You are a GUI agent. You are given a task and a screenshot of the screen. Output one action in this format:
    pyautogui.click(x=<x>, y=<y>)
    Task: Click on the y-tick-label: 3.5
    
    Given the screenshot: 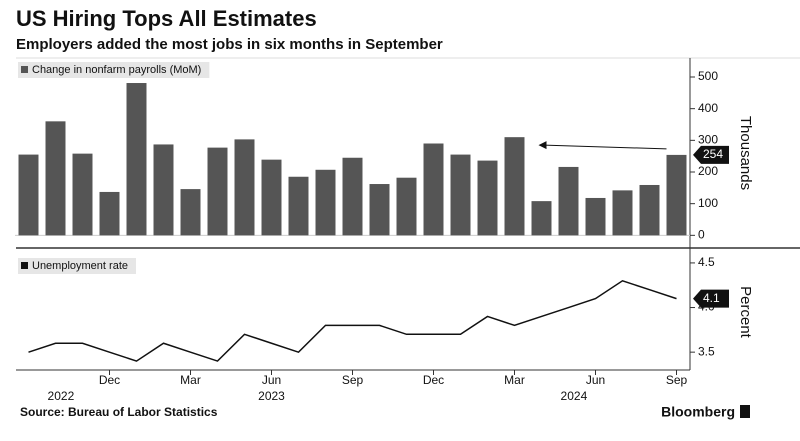 What is the action you would take?
    pyautogui.click(x=706, y=351)
    